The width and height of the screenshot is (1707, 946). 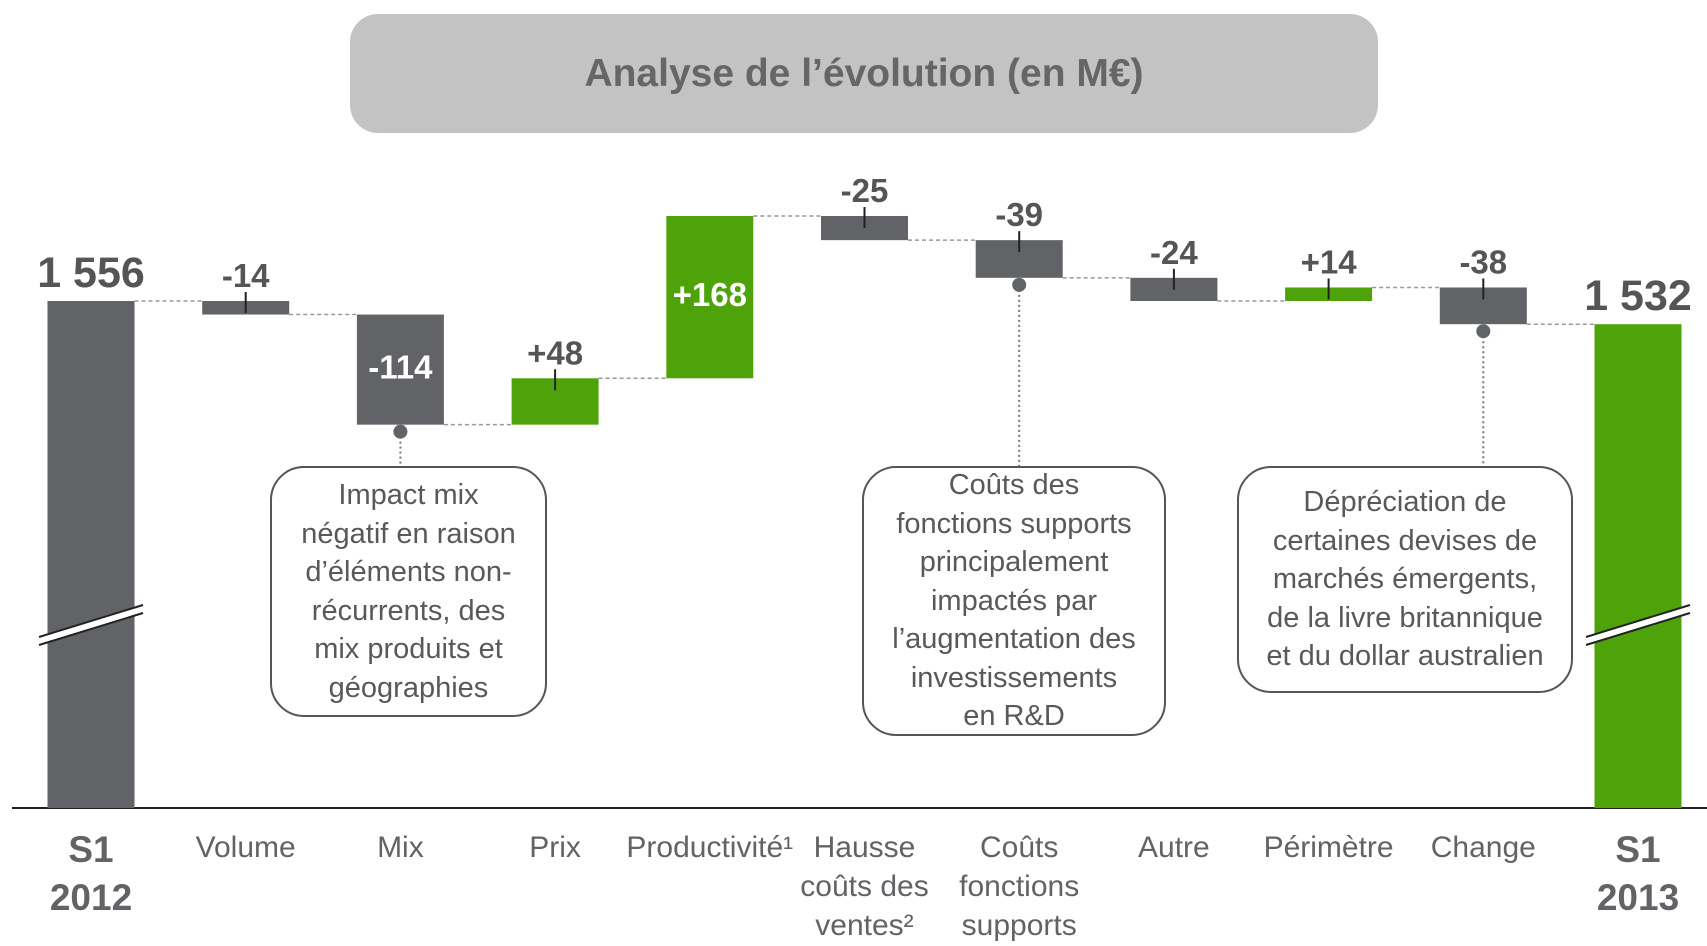 I want to click on annotation-line: impactés par, so click(x=1013, y=600).